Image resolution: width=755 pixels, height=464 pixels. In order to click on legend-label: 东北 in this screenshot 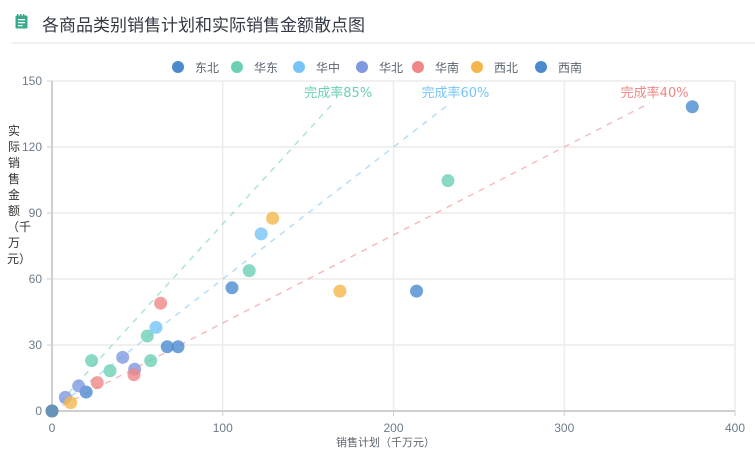, I will do `click(207, 67)`.